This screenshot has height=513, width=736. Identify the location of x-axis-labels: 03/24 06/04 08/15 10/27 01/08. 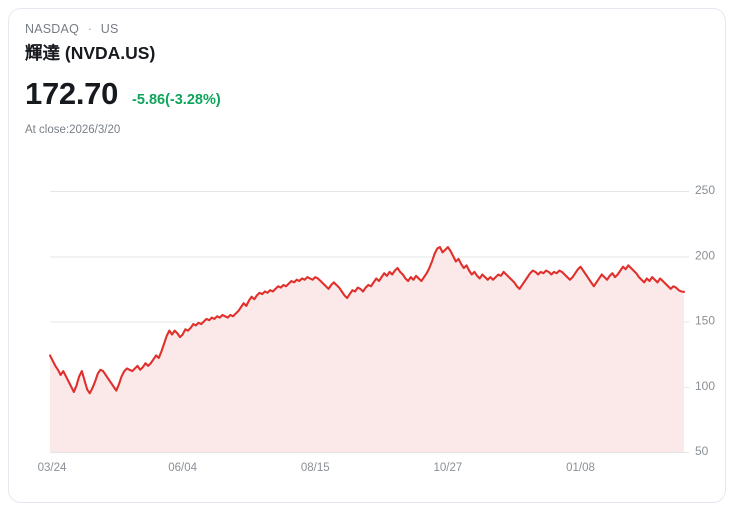
(316, 468).